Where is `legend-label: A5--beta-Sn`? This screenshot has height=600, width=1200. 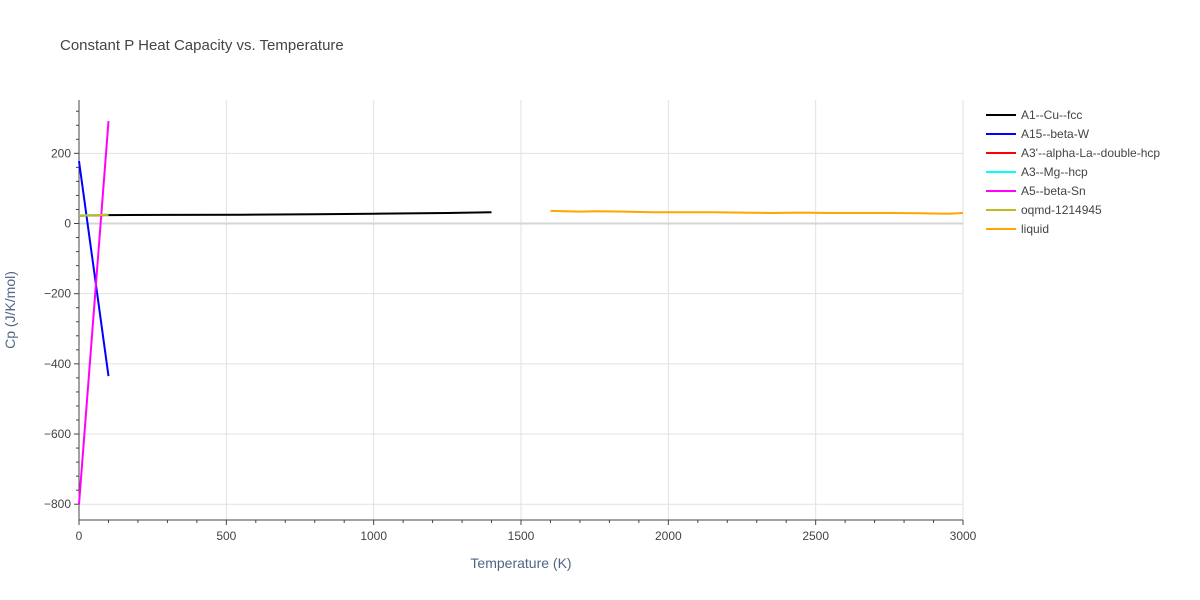
legend-label: A5--beta-Sn is located at coordinates (1053, 191).